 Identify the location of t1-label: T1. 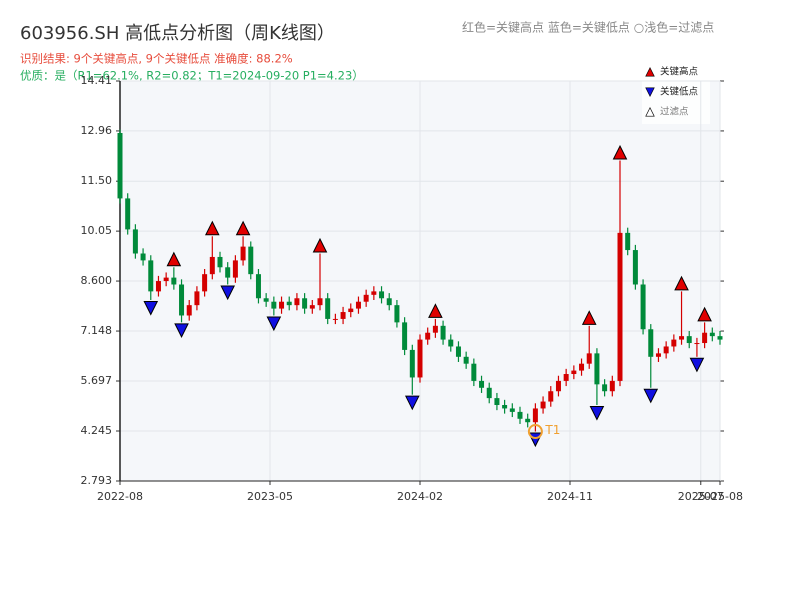
(552, 430).